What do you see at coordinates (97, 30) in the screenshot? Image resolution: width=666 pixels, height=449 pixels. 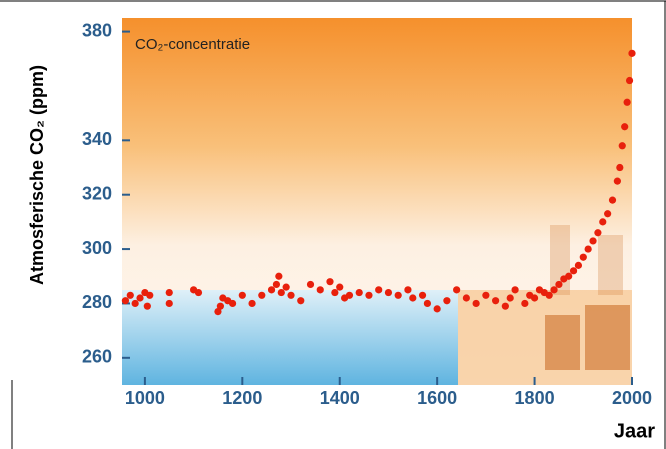 I see `y-tick-label: 380` at bounding box center [97, 30].